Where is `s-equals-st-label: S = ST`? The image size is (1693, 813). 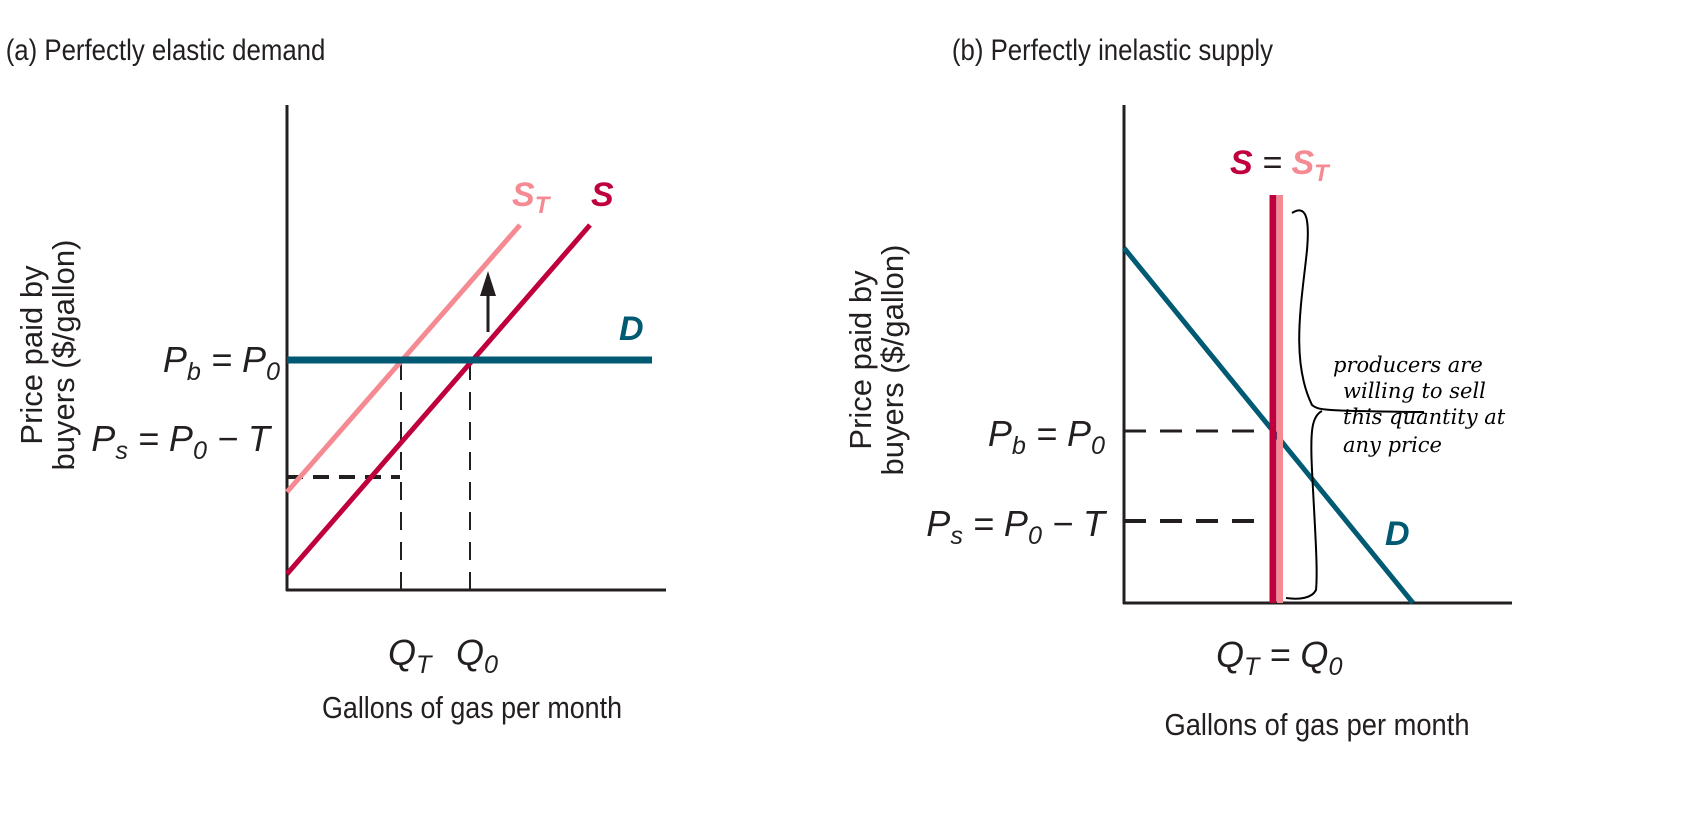
s-equals-st-label: S = ST is located at coordinates (1280, 165).